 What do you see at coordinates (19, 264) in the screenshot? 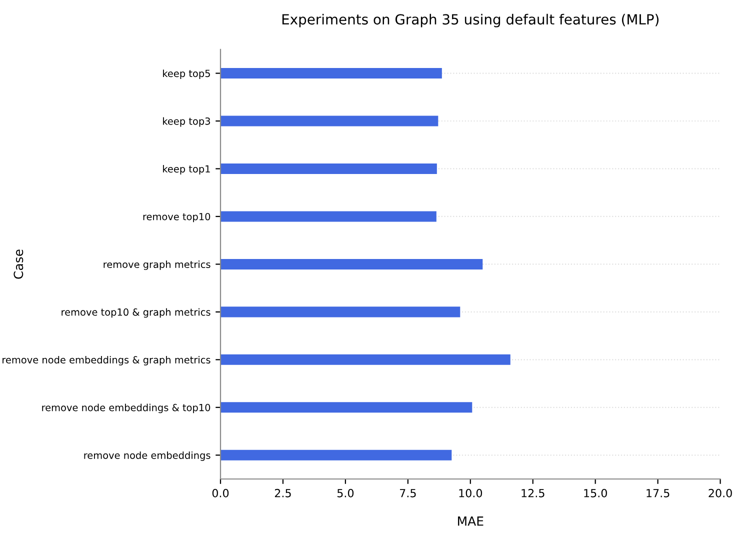
I see `y-axis-title: Case` at bounding box center [19, 264].